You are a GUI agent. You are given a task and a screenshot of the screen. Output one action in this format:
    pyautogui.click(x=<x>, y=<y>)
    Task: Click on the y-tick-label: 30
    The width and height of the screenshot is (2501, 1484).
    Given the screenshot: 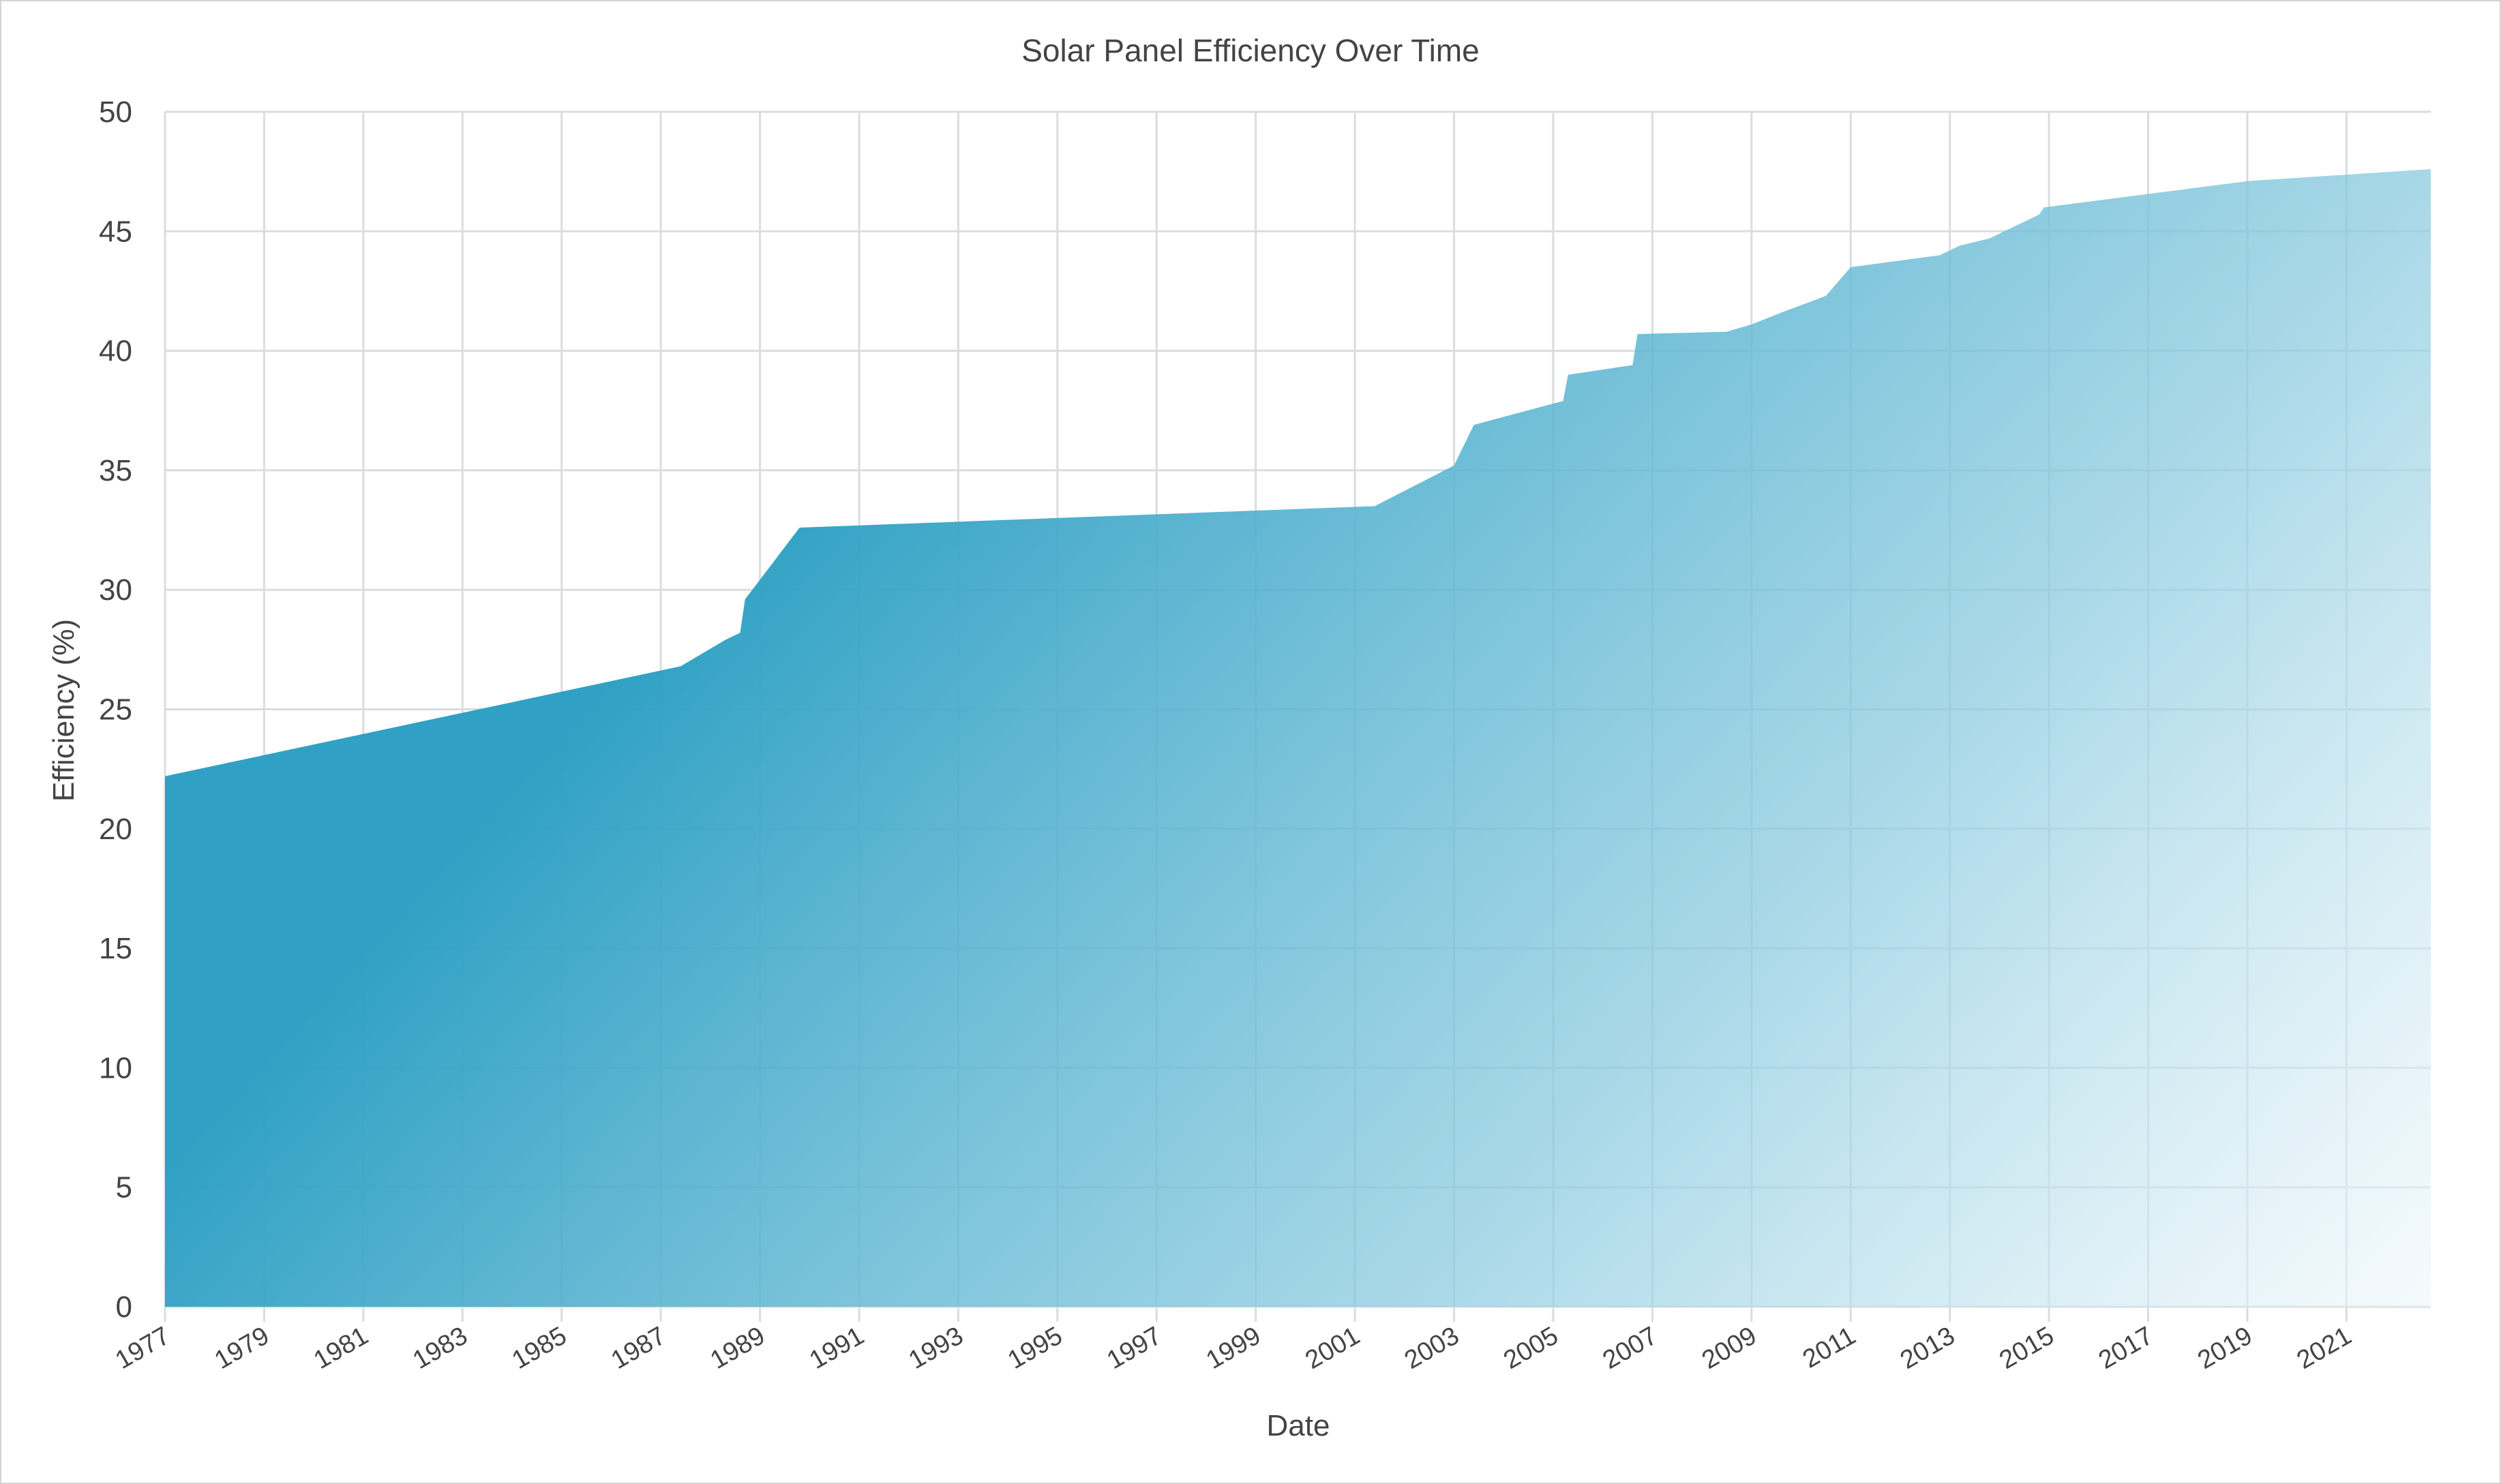 What is the action you would take?
    pyautogui.click(x=115, y=590)
    